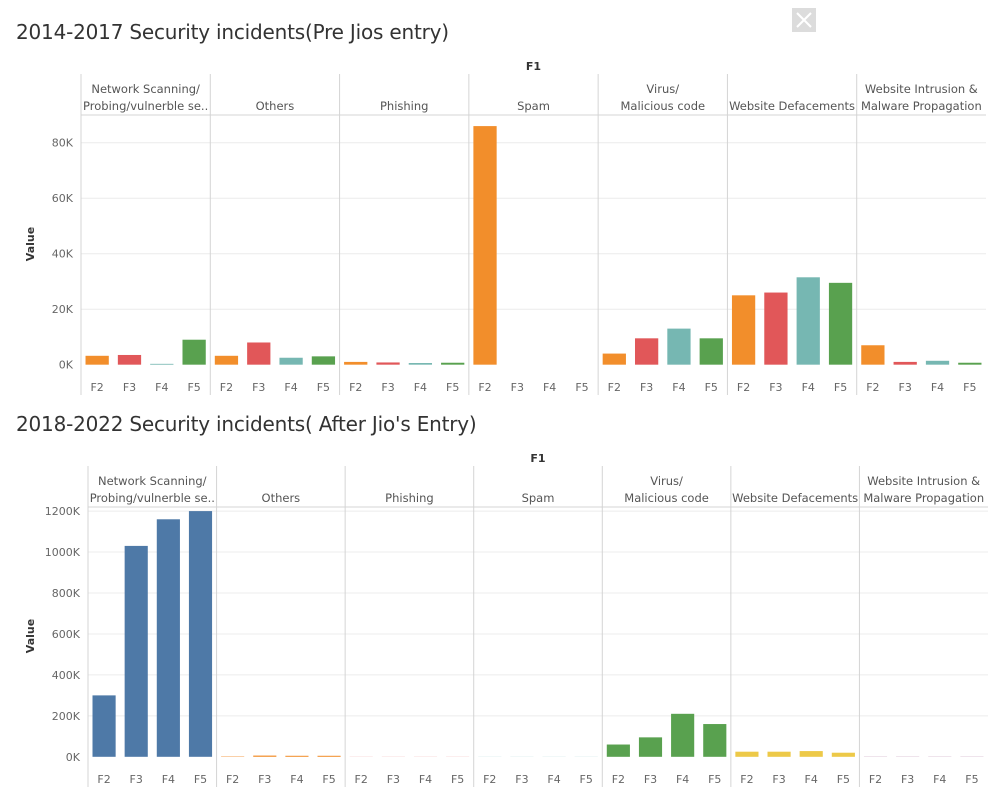 Image resolution: width=1000 pixels, height=800 pixels. Describe the element at coordinates (537, 458) in the screenshot. I see `svg2-column-header: F1` at that location.